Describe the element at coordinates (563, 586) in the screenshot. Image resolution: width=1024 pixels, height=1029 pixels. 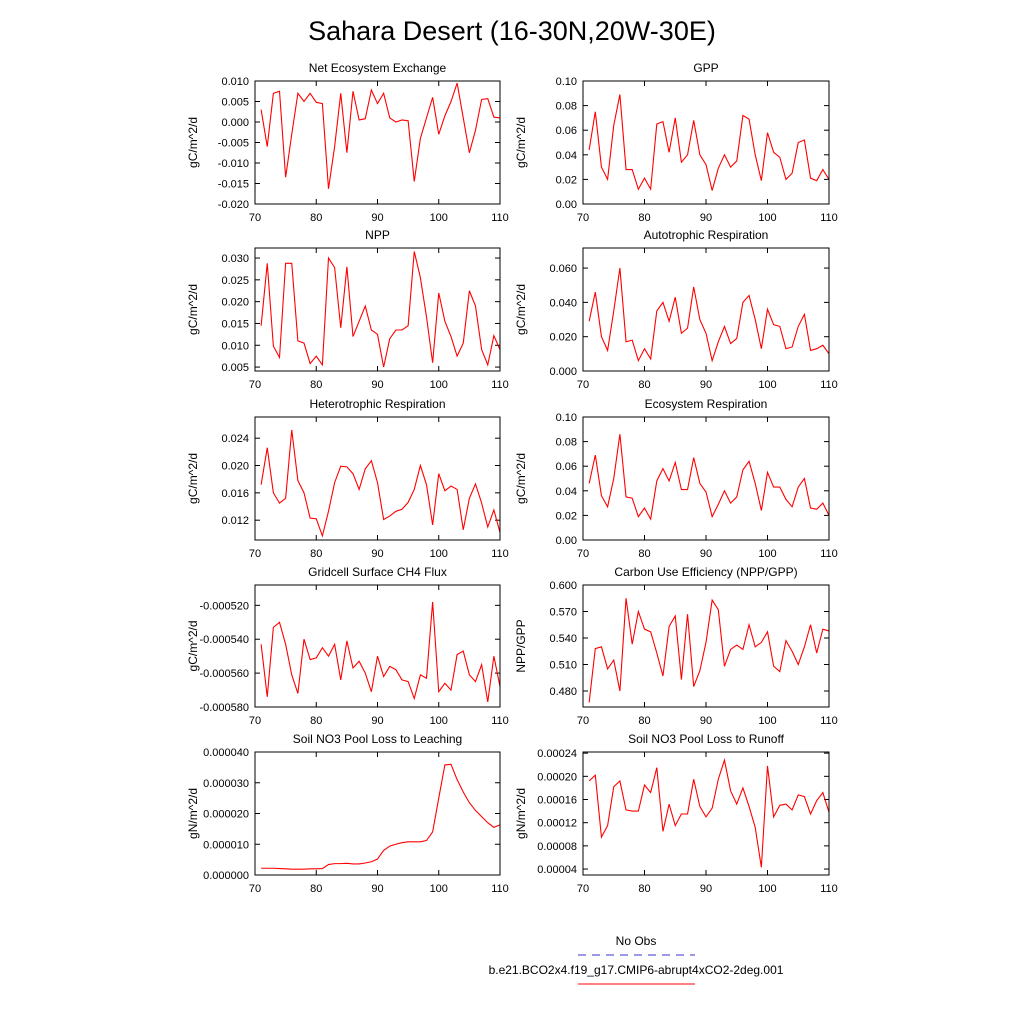
I see `y-tick-label: 0.600` at that location.